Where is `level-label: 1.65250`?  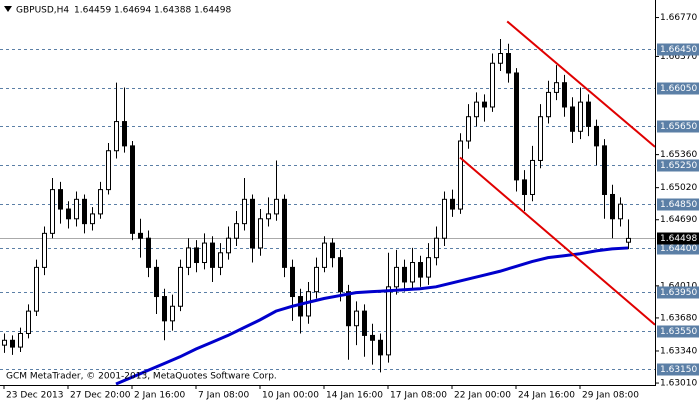 level-label: 1.65250 is located at coordinates (678, 166).